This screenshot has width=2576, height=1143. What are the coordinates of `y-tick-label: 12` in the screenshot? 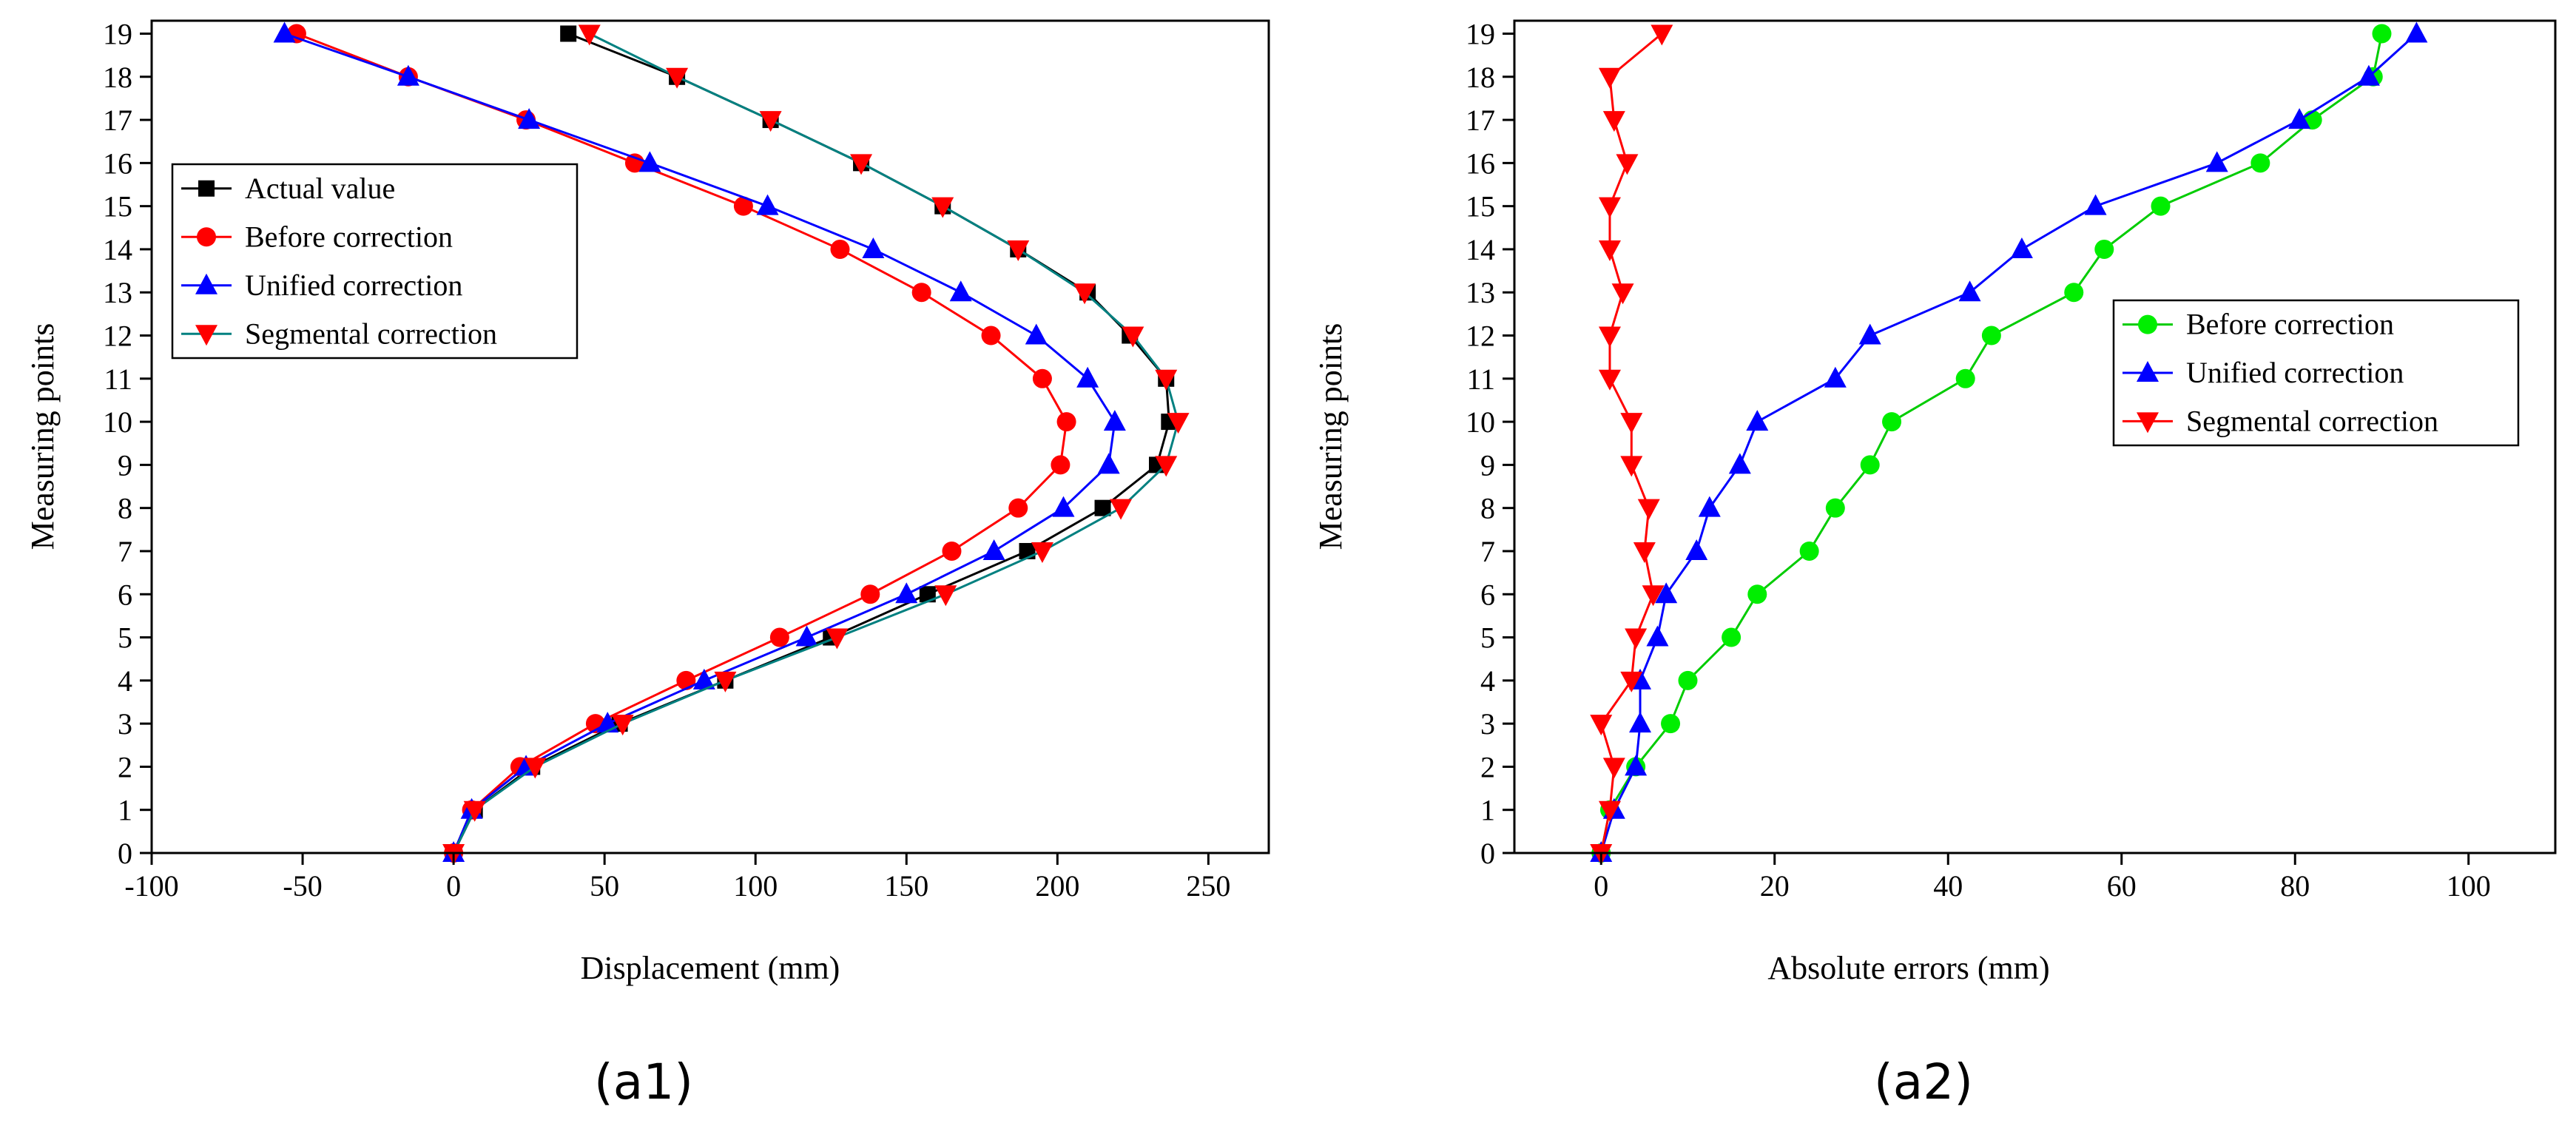 It's located at (1480, 336).